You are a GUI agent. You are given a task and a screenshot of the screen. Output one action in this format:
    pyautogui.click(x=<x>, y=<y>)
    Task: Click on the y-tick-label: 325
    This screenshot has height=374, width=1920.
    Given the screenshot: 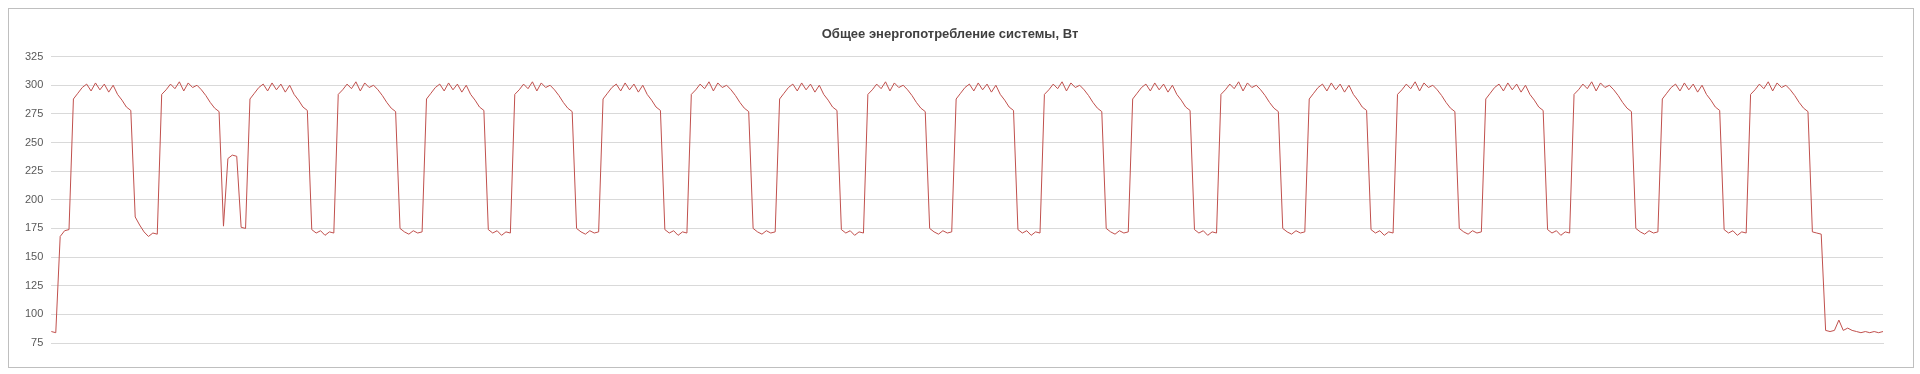 What is the action you would take?
    pyautogui.click(x=34, y=55)
    